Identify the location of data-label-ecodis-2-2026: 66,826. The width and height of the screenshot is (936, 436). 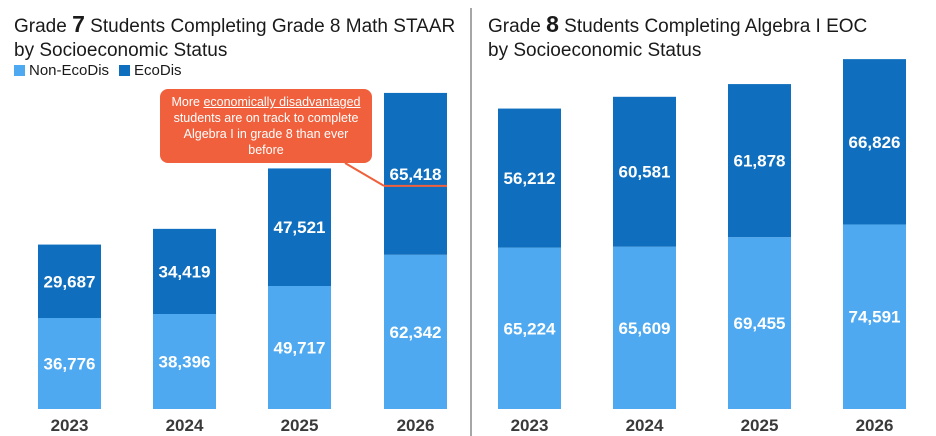
(875, 142).